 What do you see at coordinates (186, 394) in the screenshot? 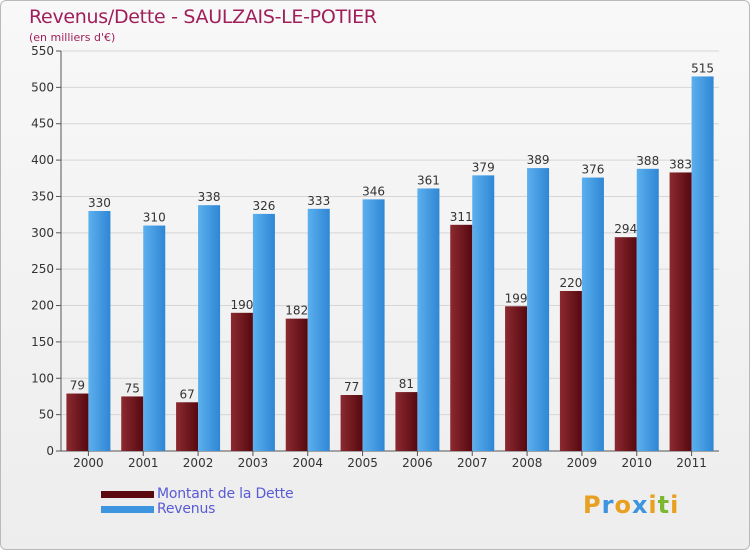
I see `data-label-dette: 67` at bounding box center [186, 394].